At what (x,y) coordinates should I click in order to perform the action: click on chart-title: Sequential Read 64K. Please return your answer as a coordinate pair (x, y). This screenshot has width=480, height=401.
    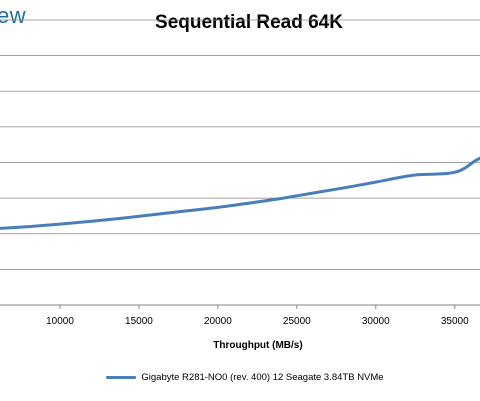
    Looking at the image, I should click on (249, 22).